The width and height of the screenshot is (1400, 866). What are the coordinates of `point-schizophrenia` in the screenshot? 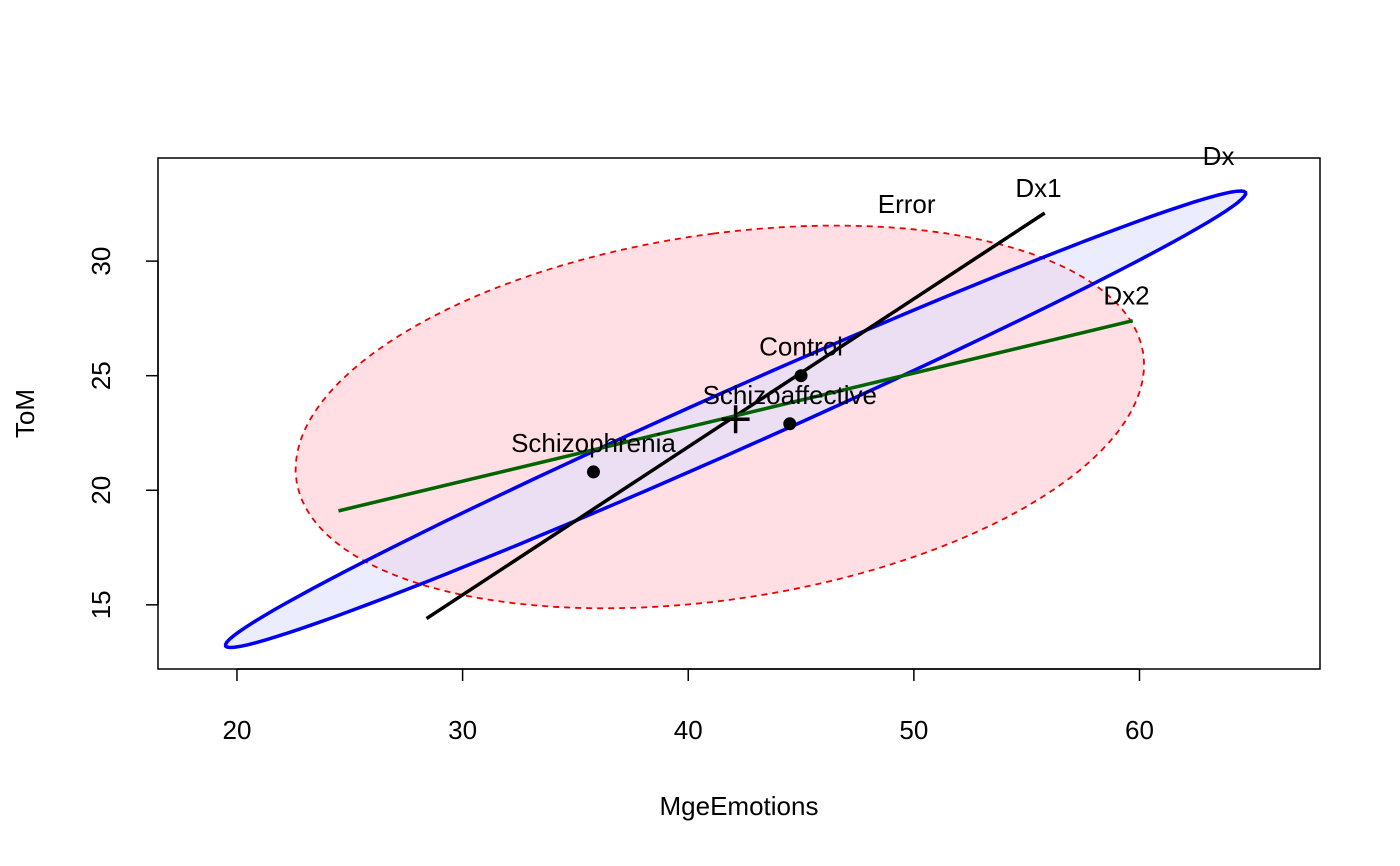 It's located at (593, 472).